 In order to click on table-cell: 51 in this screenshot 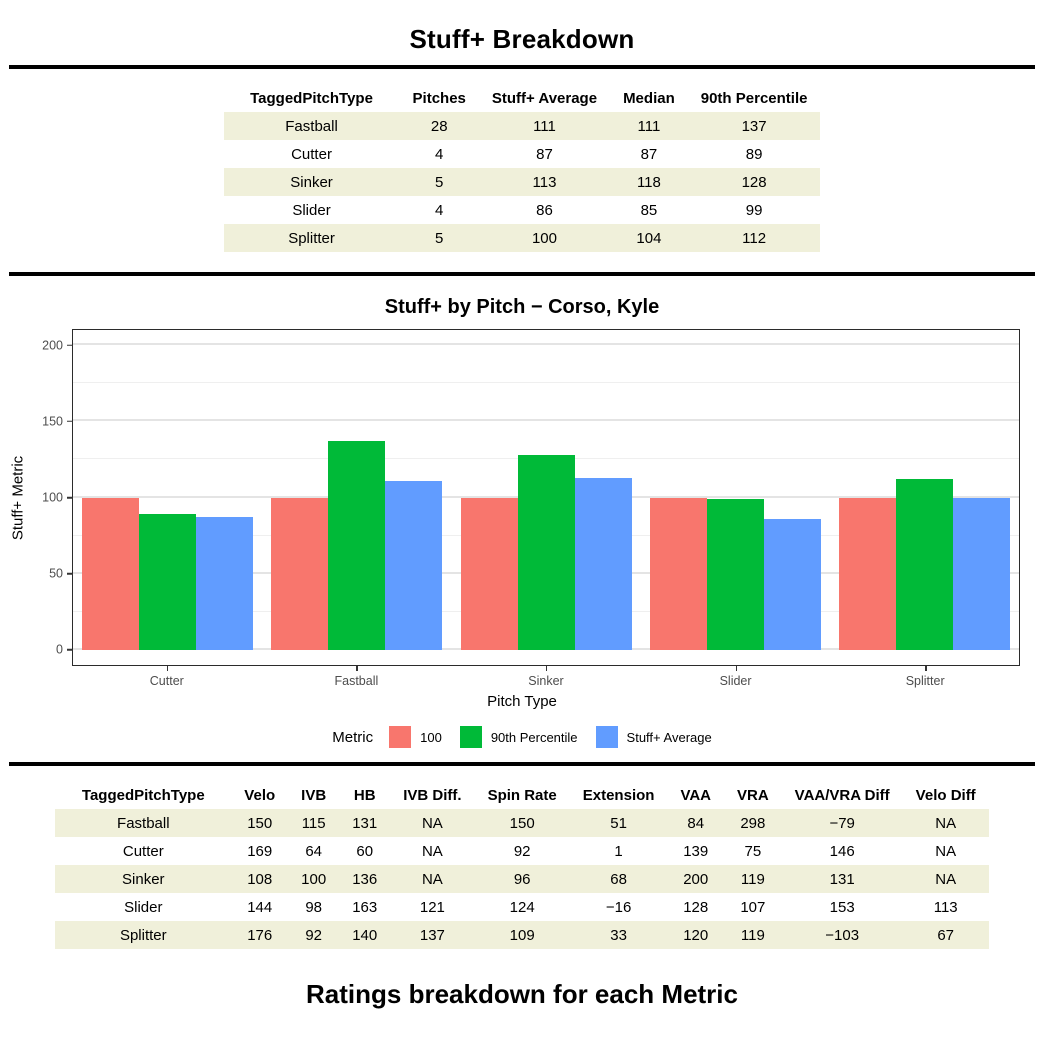, I will do `click(618, 823)`.